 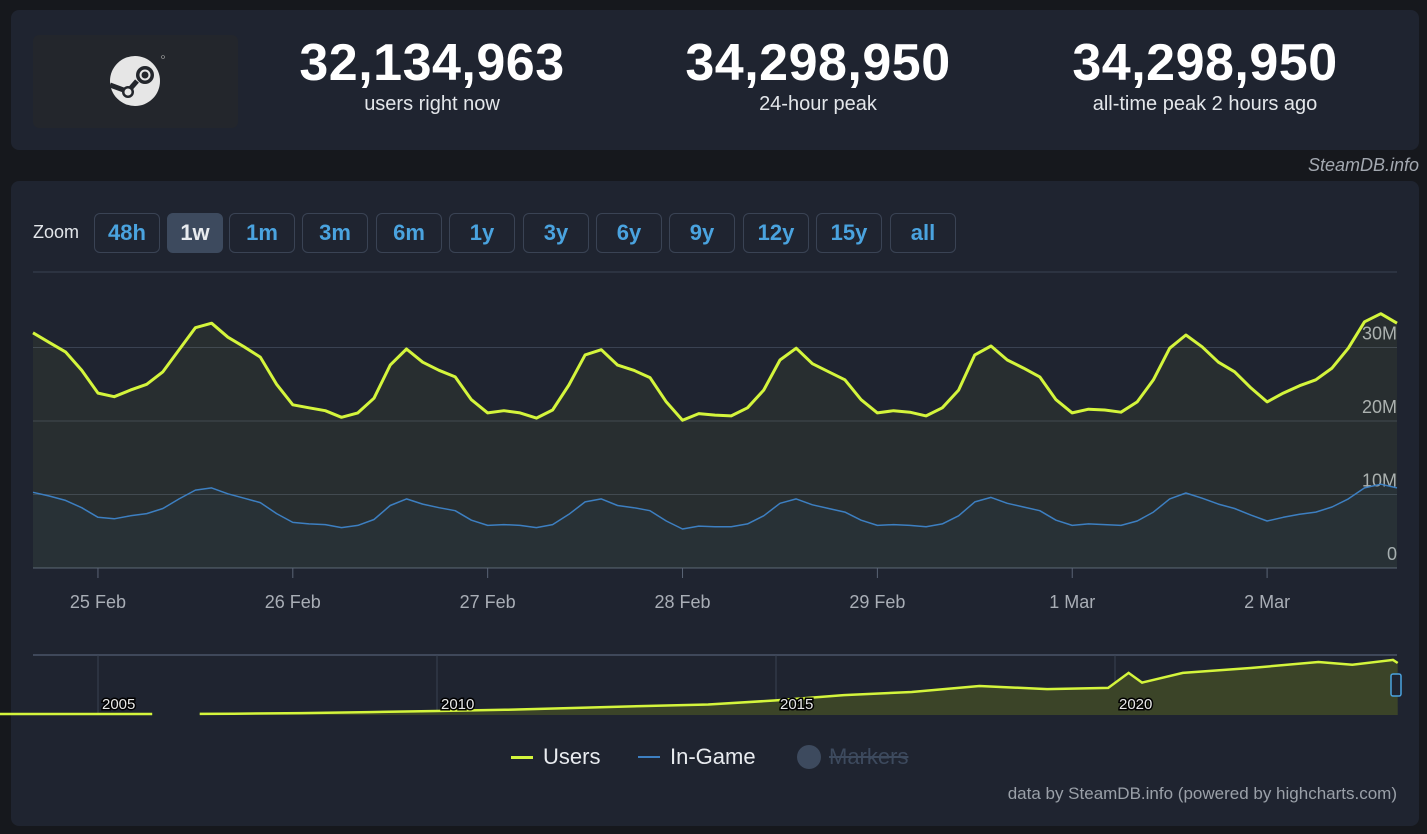 What do you see at coordinates (56, 232) in the screenshot?
I see `zoom-label: Zoom` at bounding box center [56, 232].